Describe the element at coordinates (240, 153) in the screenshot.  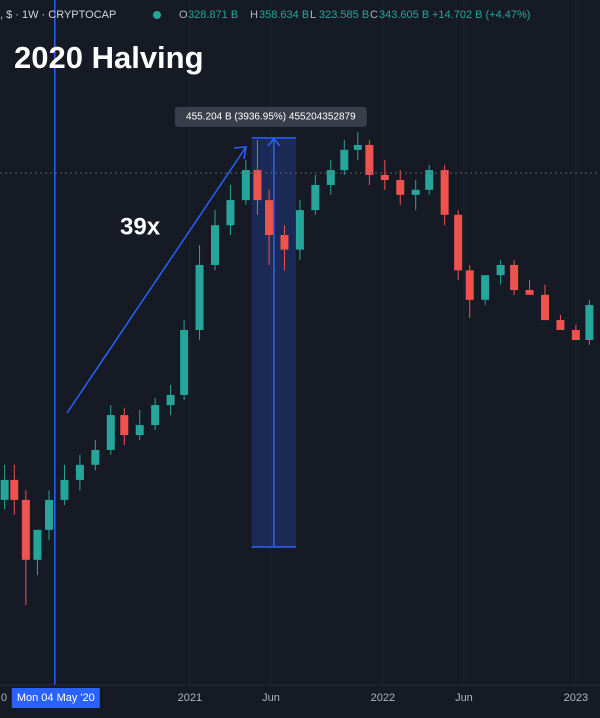
I see `trend-arrow-head` at that location.